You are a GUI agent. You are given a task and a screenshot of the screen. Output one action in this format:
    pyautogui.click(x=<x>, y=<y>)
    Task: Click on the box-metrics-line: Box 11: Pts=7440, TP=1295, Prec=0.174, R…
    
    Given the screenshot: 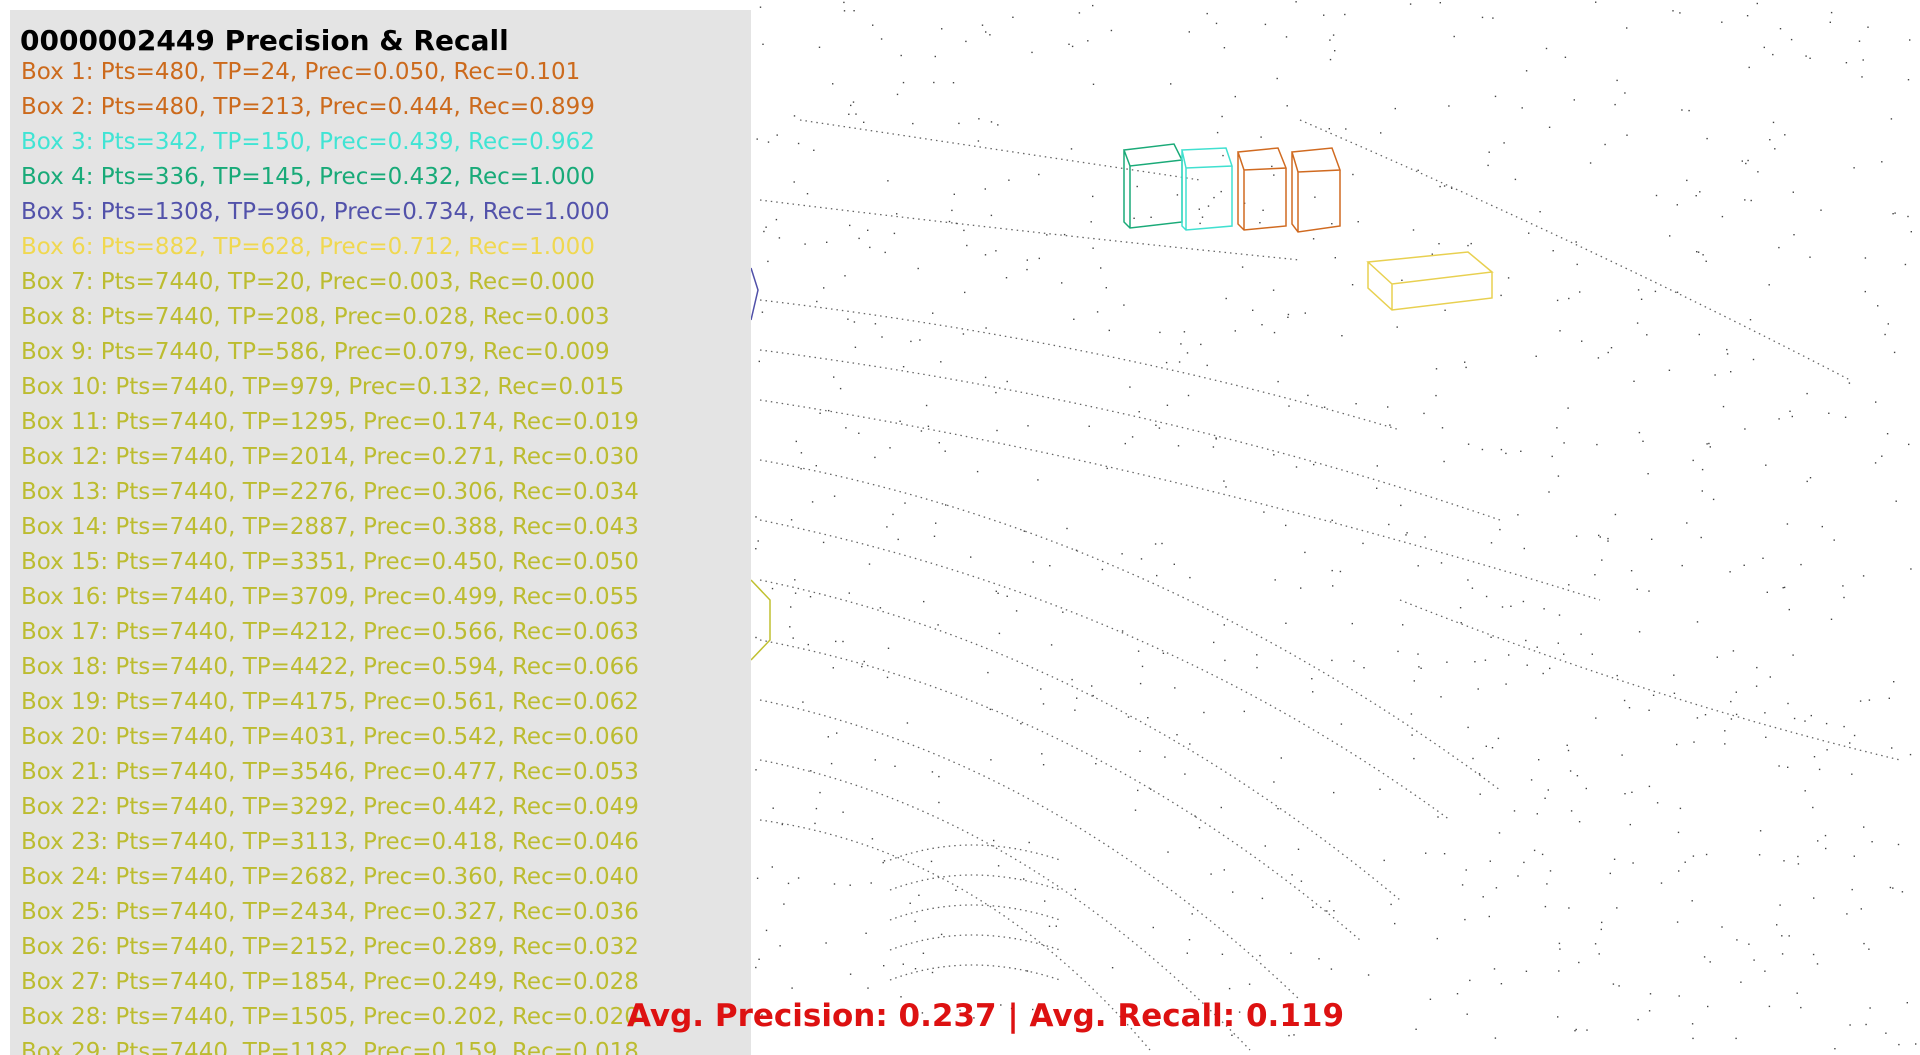 What is the action you would take?
    pyautogui.click(x=330, y=422)
    